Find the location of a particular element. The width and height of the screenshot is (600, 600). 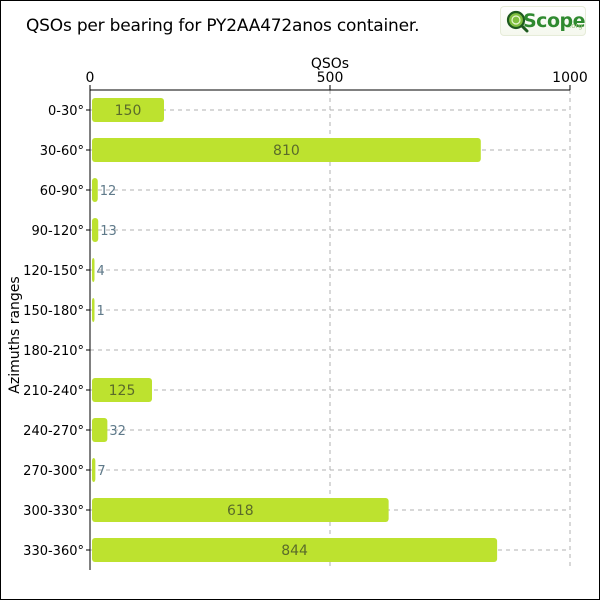

category-label: 60-90° is located at coordinates (62, 191).